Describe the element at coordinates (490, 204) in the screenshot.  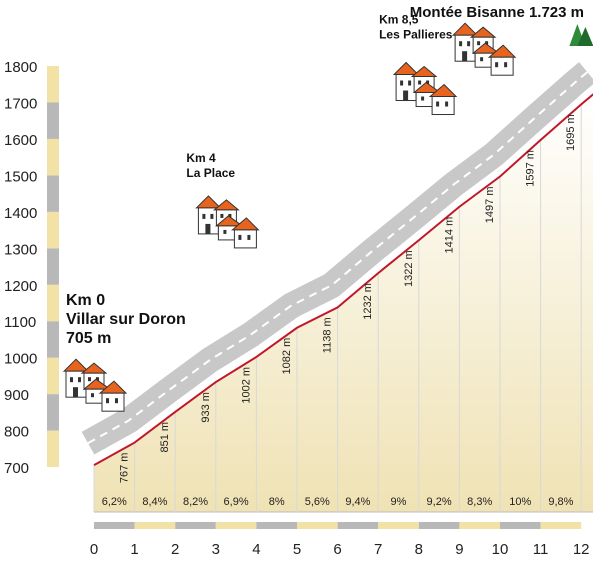
I see `altitude-label: 1497 m` at that location.